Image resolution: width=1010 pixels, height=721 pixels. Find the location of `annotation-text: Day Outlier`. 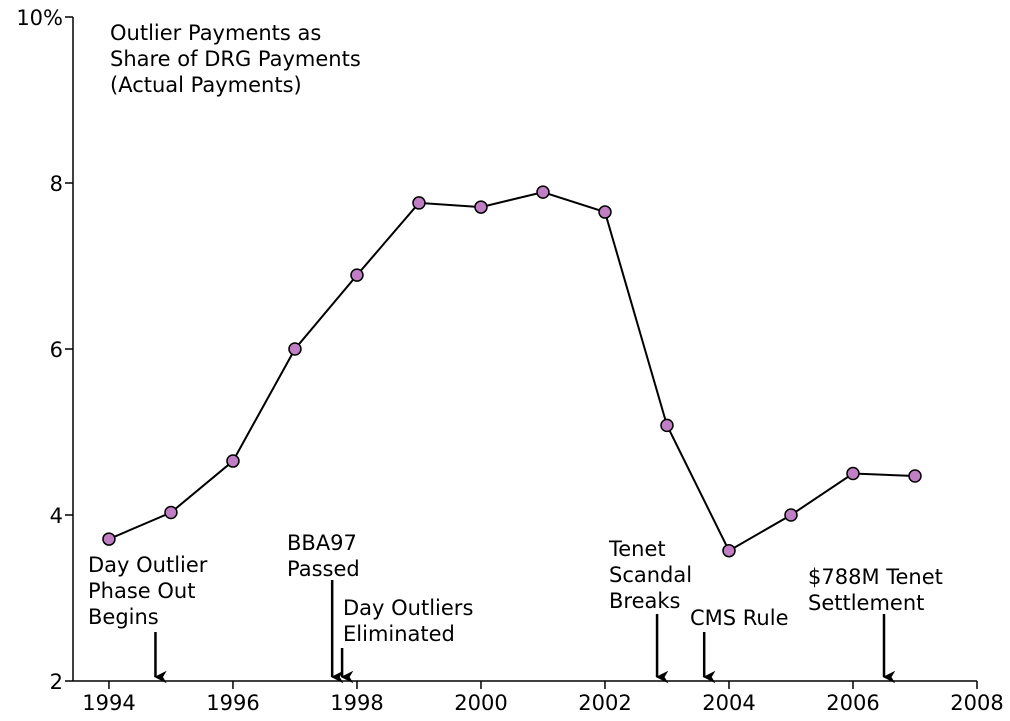

annotation-text: Day Outlier is located at coordinates (148, 565).